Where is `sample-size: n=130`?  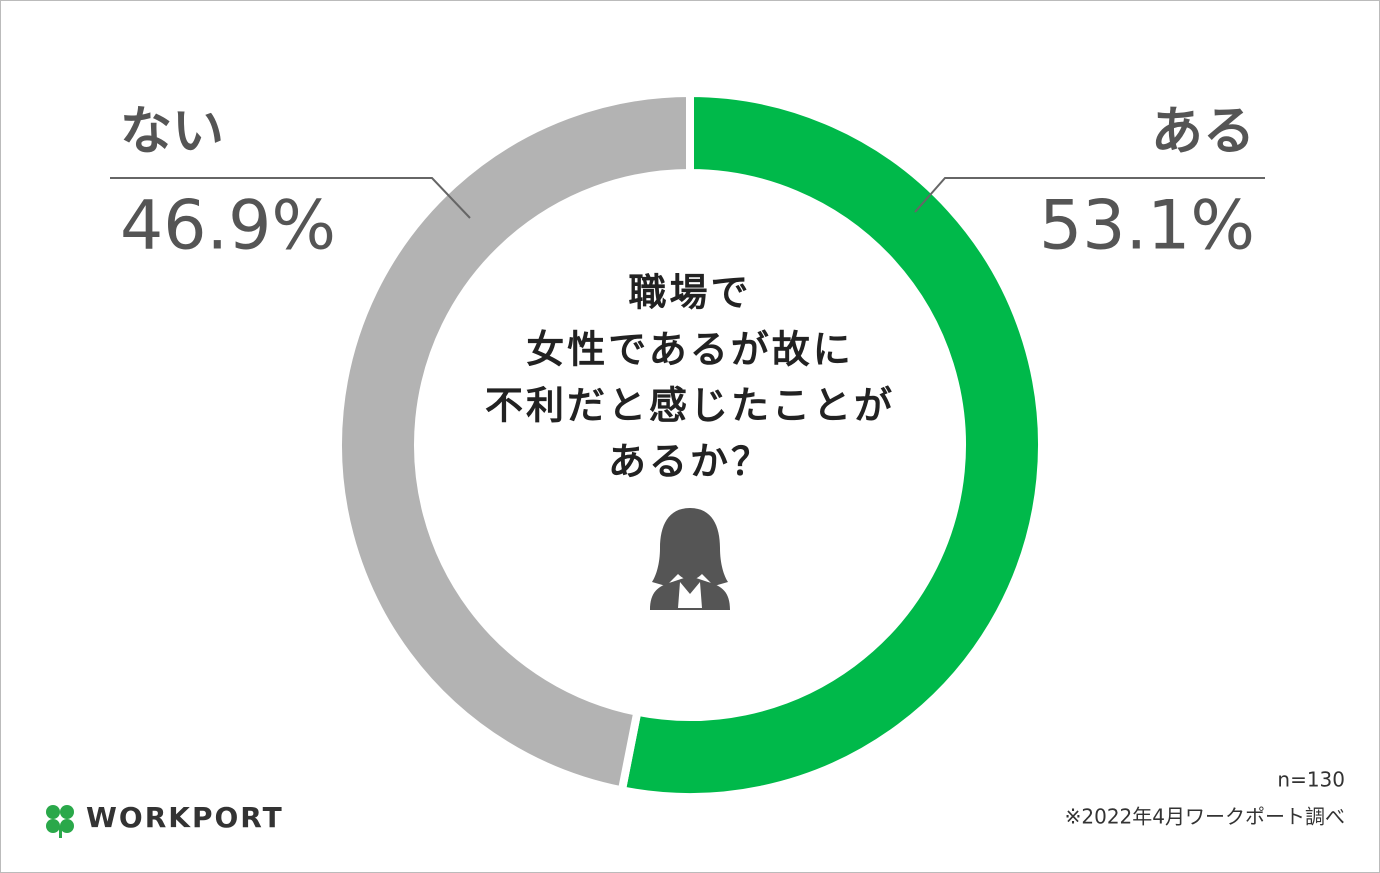 sample-size: n=130 is located at coordinates (1311, 780).